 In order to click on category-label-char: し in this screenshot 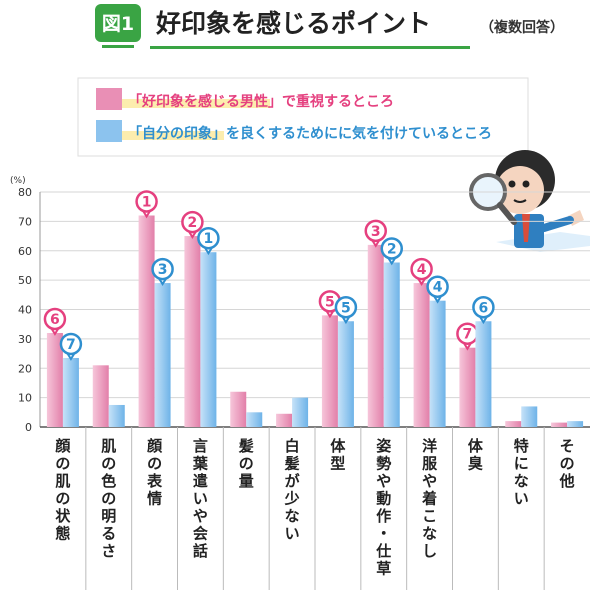, I will do `click(429, 551)`.